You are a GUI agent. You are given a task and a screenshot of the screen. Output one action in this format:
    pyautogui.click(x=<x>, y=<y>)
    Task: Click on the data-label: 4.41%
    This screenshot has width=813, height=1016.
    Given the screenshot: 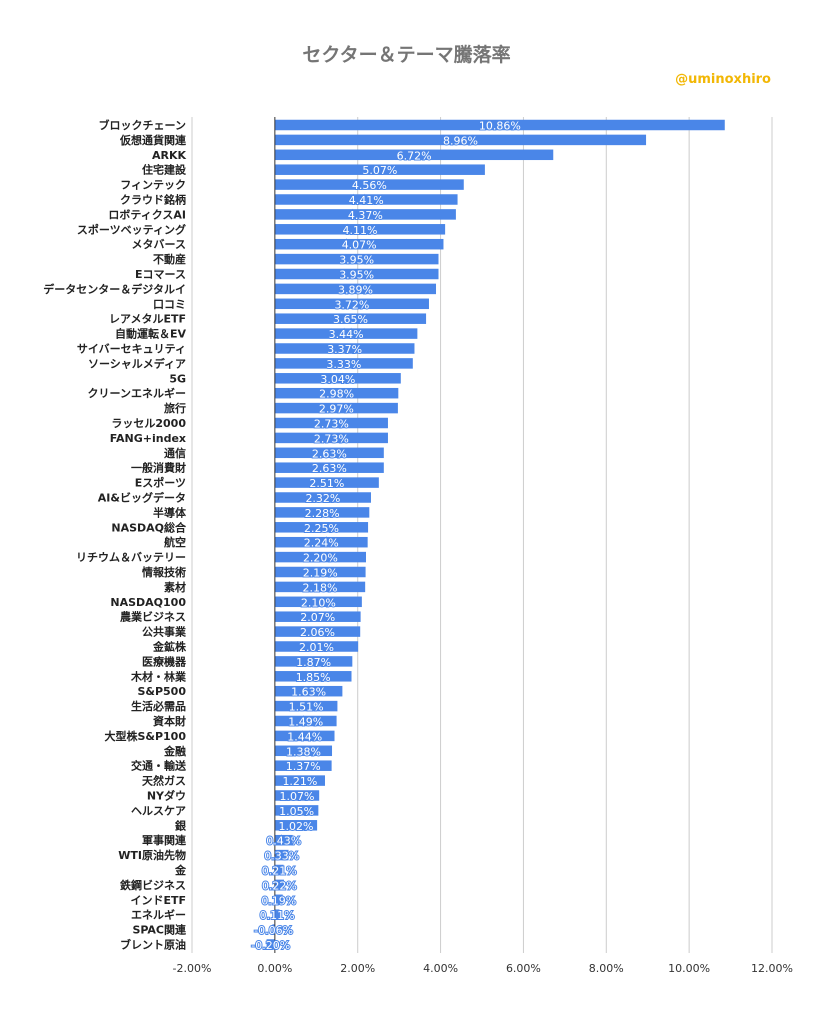 What is the action you would take?
    pyautogui.click(x=366, y=200)
    